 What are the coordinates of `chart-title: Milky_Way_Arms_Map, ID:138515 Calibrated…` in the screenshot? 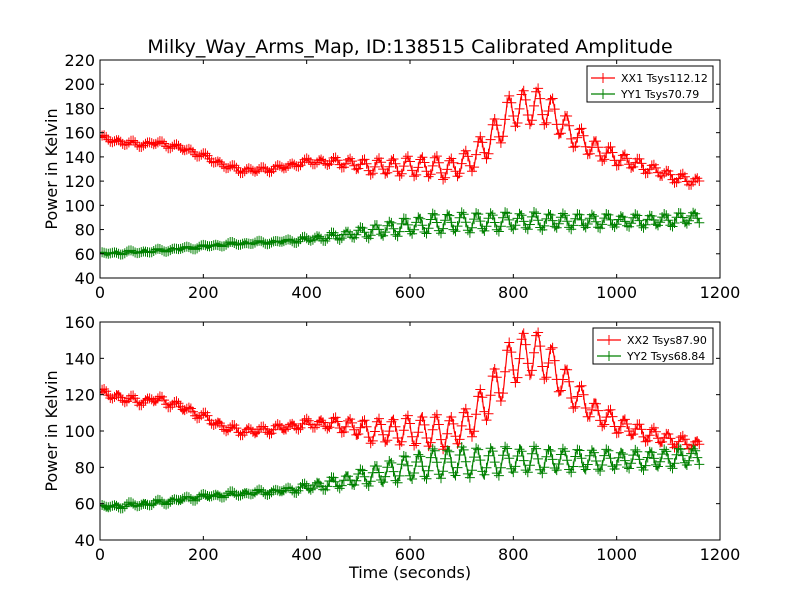 It's located at (409, 47).